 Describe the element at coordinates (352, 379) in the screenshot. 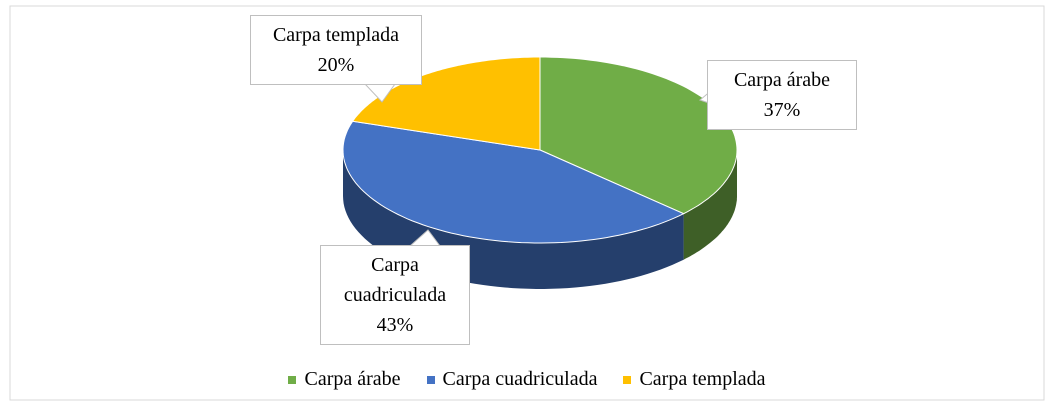

I see `legend-label: Carpa árabe` at that location.